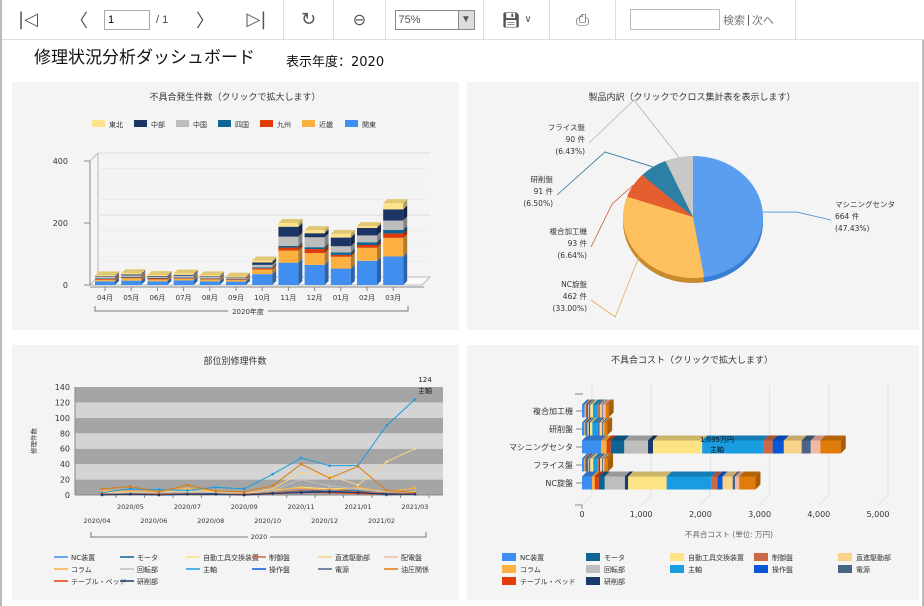 This screenshot has height=606, width=924. What do you see at coordinates (734, 20) in the screenshot?
I see `search-button: 検索` at bounding box center [734, 20].